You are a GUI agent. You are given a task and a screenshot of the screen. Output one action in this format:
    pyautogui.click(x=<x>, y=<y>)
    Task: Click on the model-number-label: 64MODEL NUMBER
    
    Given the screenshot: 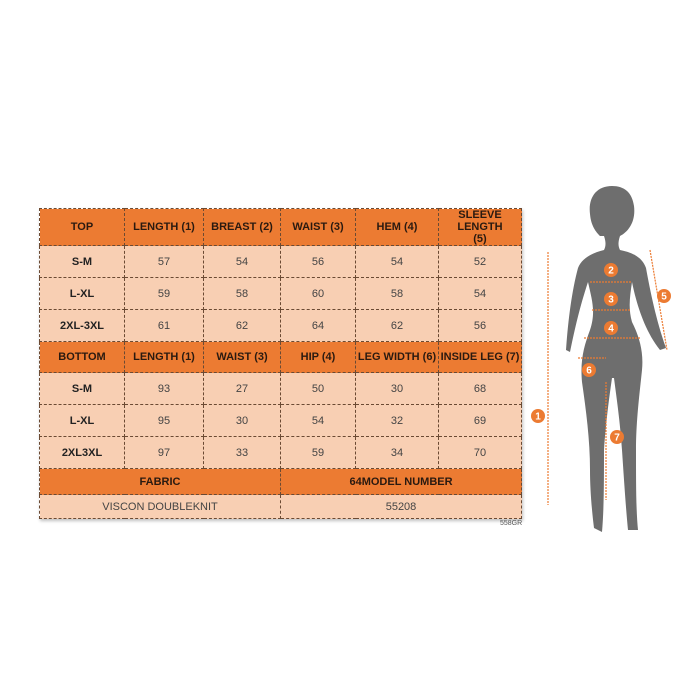 What is the action you would take?
    pyautogui.click(x=401, y=481)
    